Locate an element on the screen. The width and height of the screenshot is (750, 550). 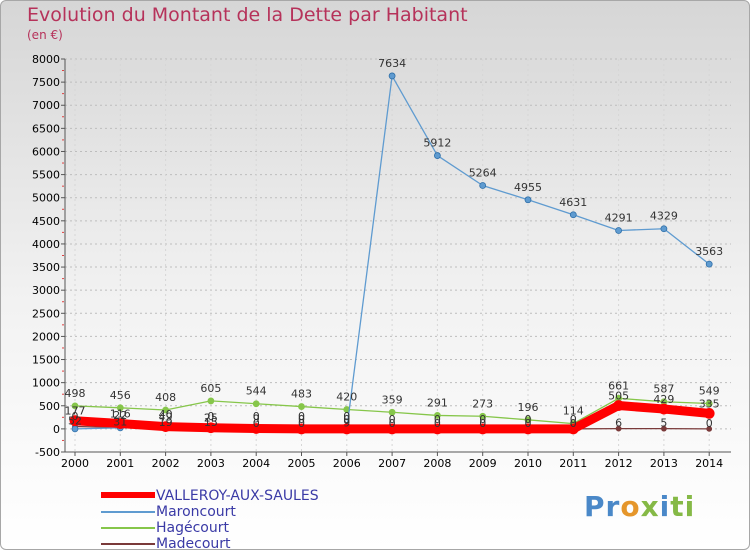
x-tick-label: 2003 is located at coordinates (211, 463).